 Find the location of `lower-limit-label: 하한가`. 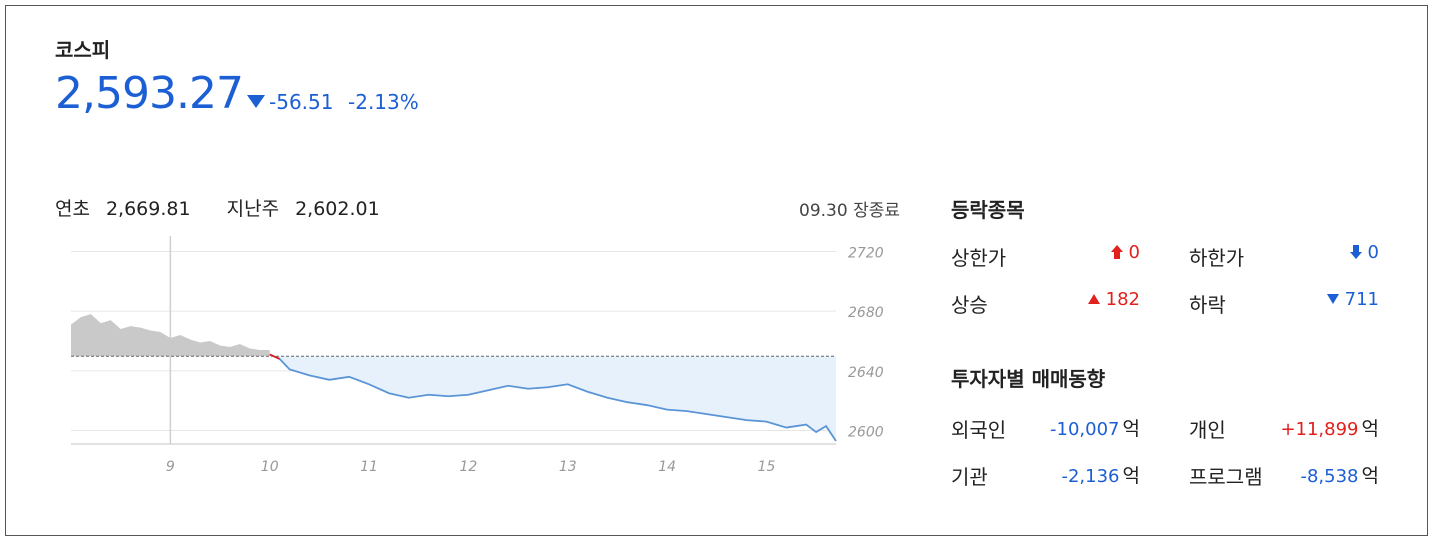

lower-limit-label: 하한가 is located at coordinates (1217, 258).